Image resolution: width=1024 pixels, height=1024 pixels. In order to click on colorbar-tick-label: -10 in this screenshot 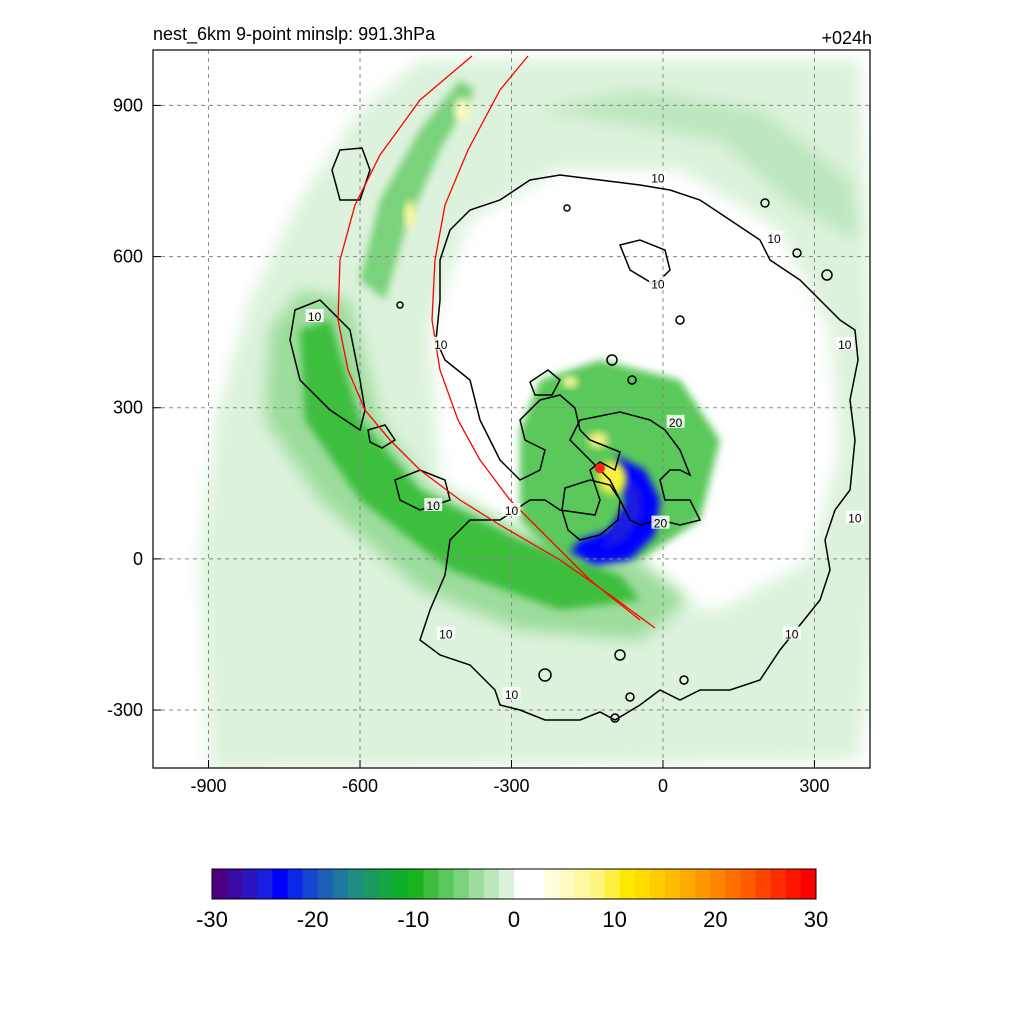, I will do `click(413, 919)`.